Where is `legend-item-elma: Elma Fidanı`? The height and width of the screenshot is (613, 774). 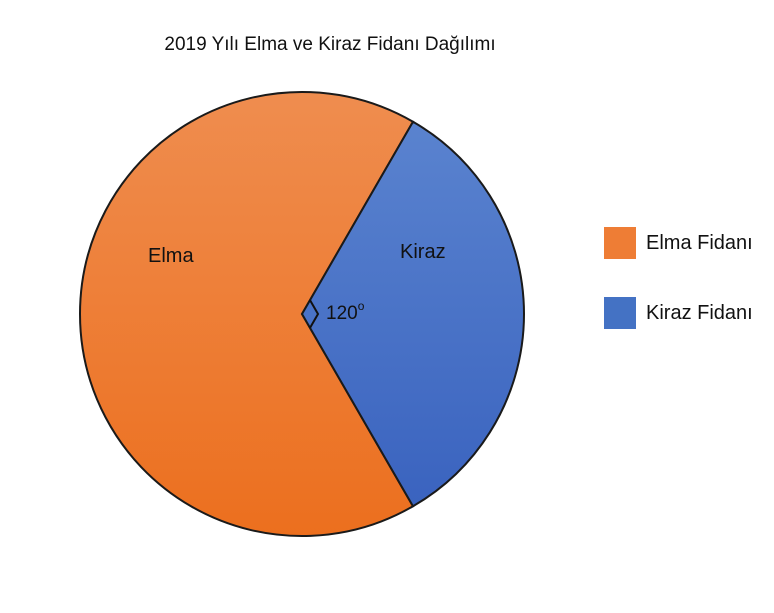 legend-item-elma: Elma Fidanı is located at coordinates (678, 243).